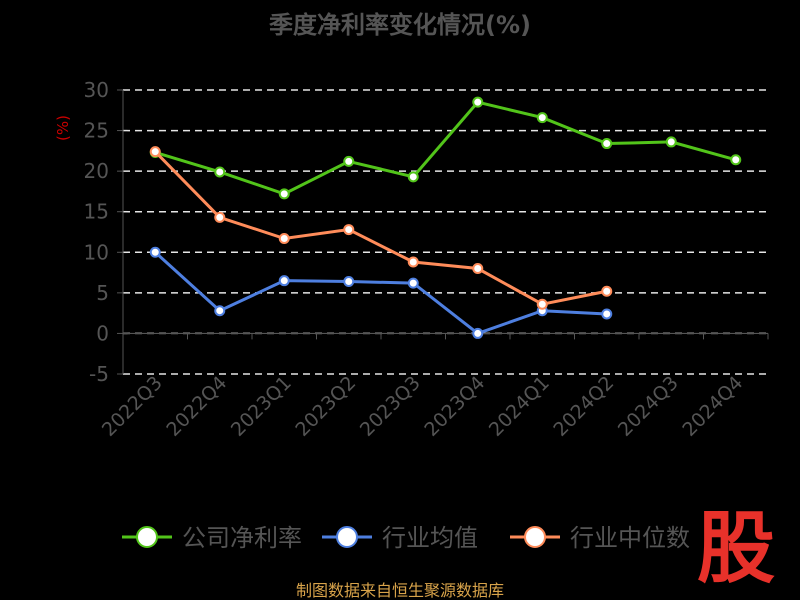 The height and width of the screenshot is (600, 800). What do you see at coordinates (96, 252) in the screenshot?
I see `y-tick-label: 10` at bounding box center [96, 252].